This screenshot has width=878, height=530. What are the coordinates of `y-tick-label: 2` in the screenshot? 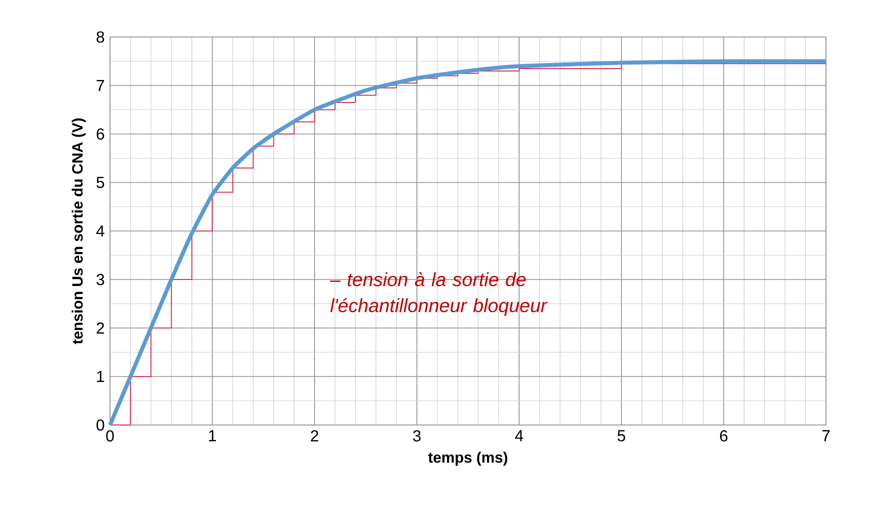 It's located at (100, 328).